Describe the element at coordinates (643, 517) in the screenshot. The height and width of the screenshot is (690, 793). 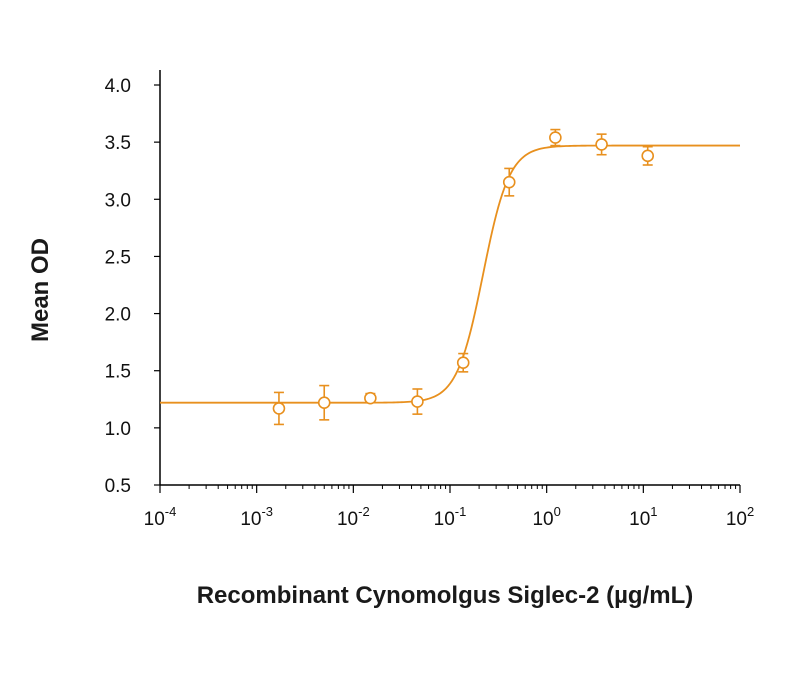
I see `x-tick-label: 10¹` at that location.